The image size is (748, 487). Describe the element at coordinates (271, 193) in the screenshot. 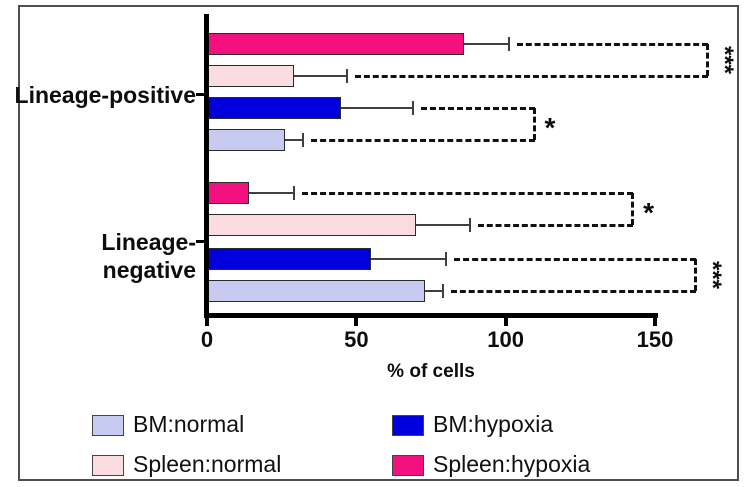

I see `error-bar-line-lineage-negative-spleen-hypoxia` at that location.